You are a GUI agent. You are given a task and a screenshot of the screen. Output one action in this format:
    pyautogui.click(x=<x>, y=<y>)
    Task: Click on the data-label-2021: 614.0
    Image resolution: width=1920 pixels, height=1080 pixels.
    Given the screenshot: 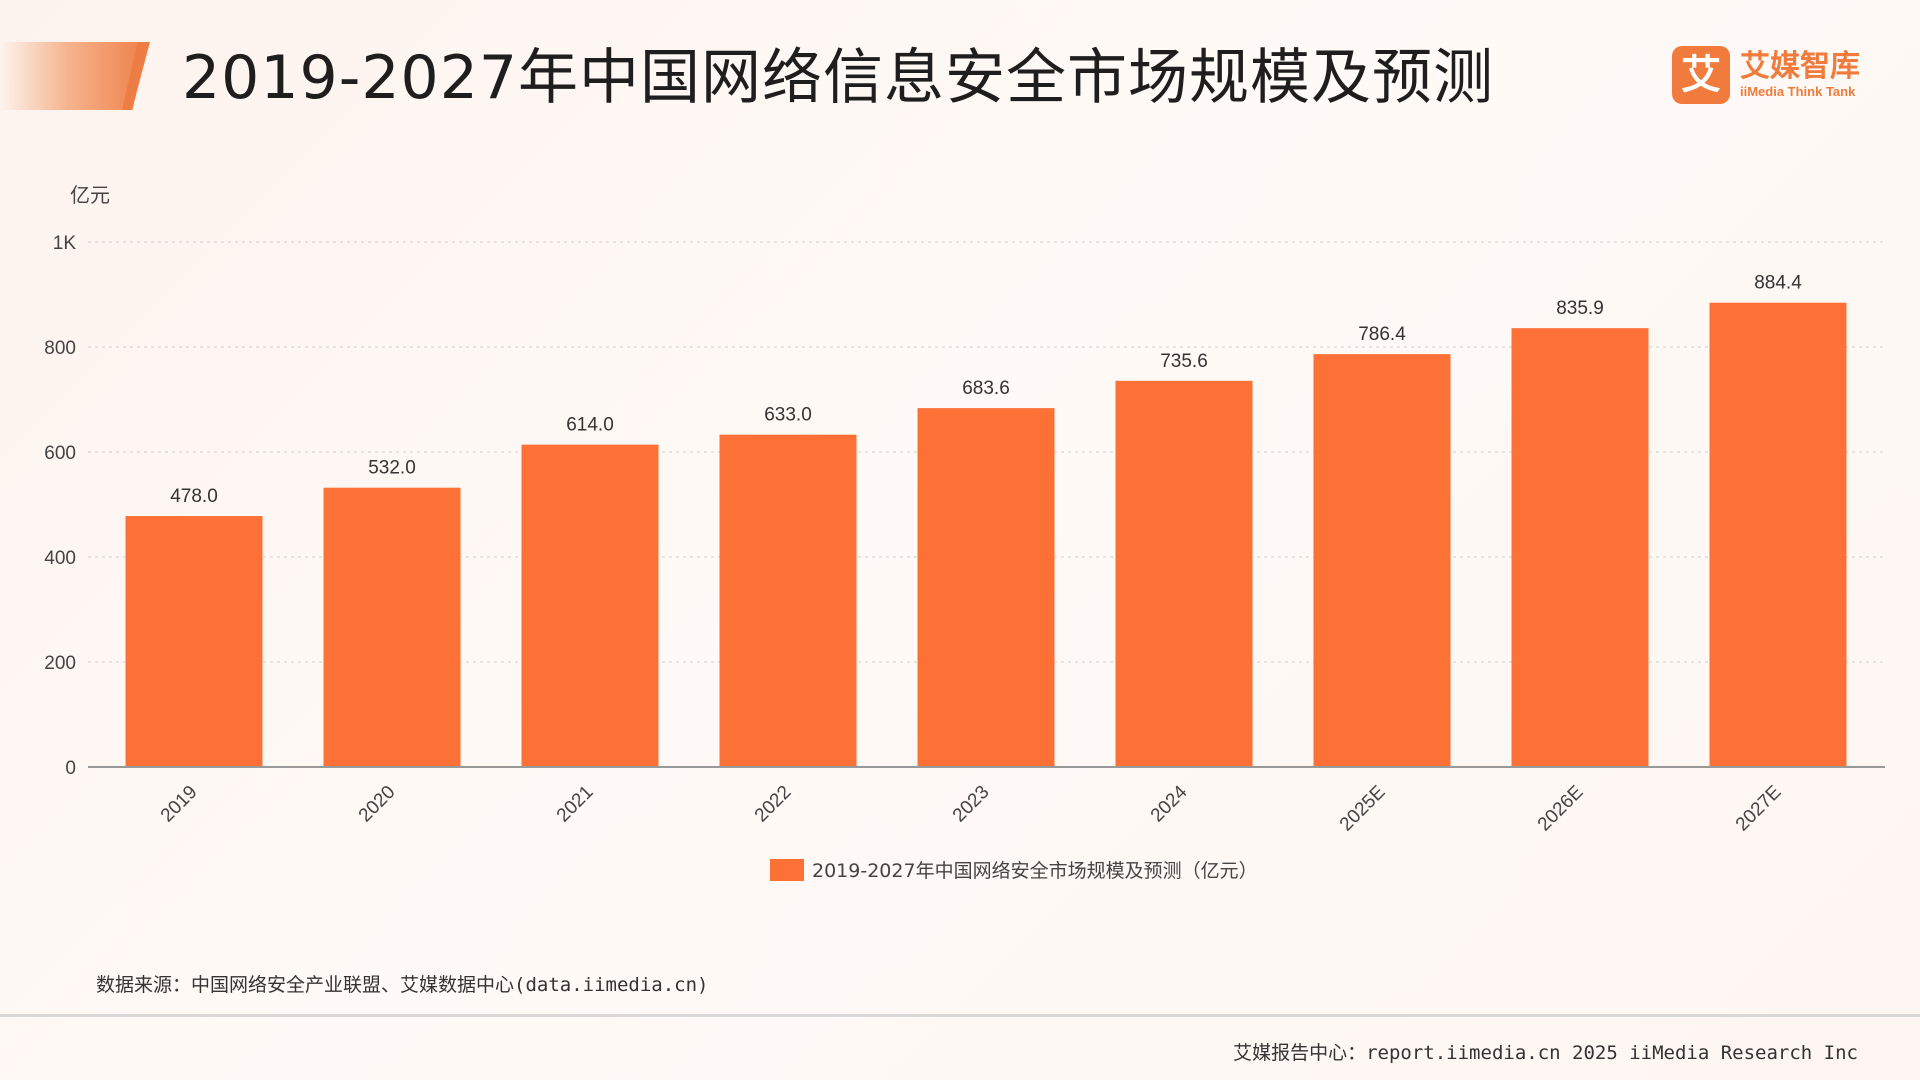 What is the action you would take?
    pyautogui.click(x=590, y=425)
    